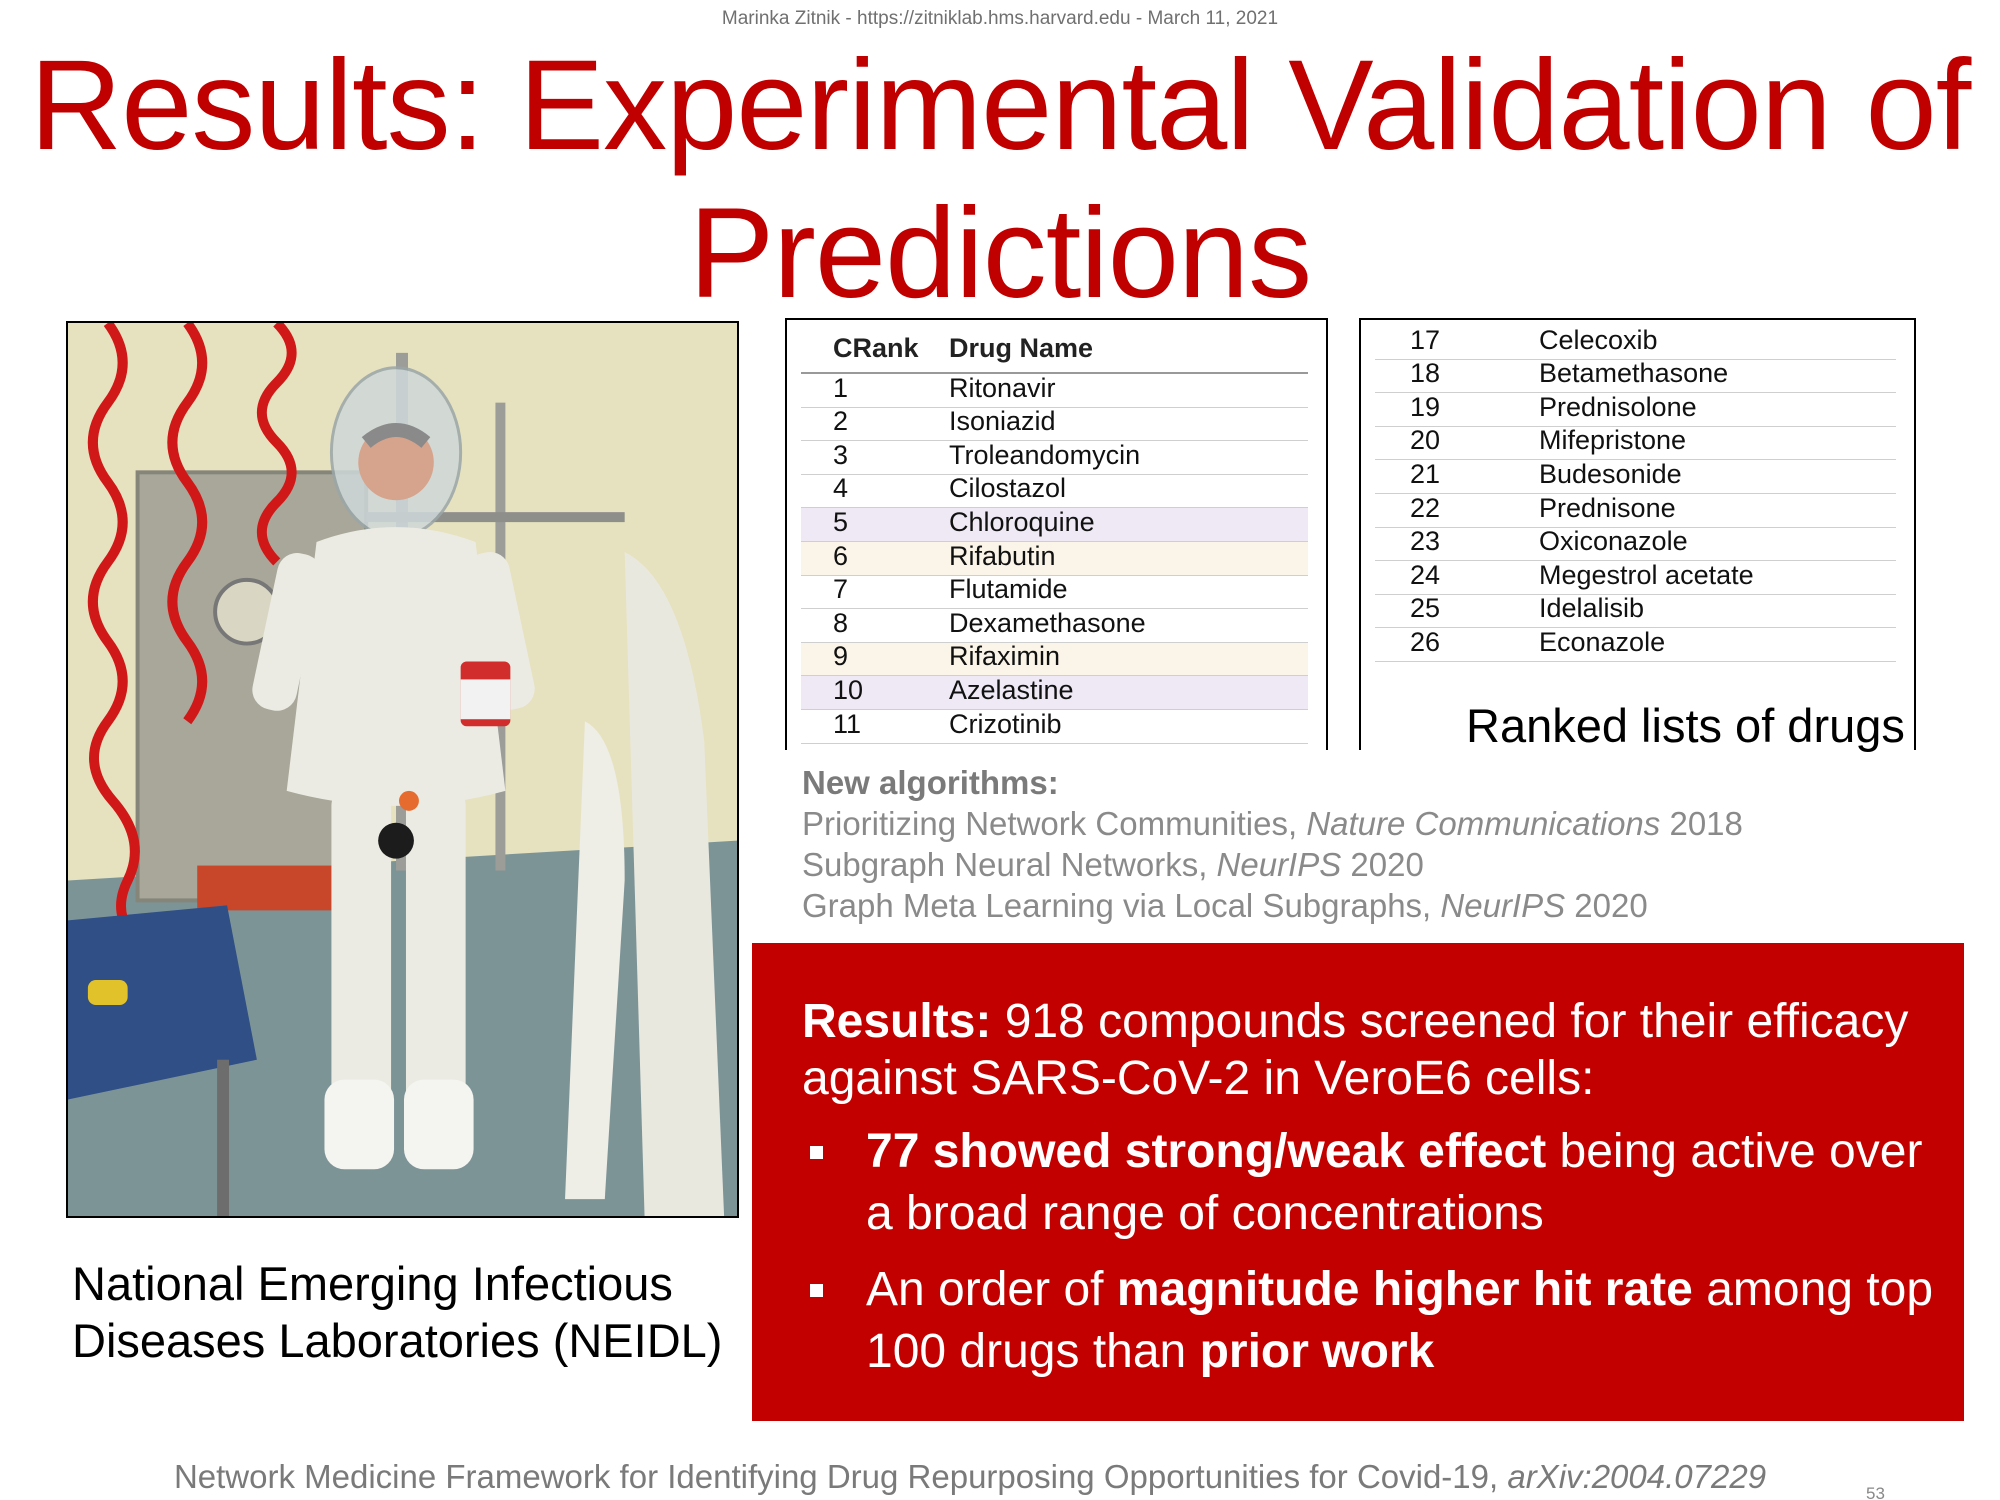 The width and height of the screenshot is (2000, 1500). I want to click on rank-cell: 4, so click(841, 488).